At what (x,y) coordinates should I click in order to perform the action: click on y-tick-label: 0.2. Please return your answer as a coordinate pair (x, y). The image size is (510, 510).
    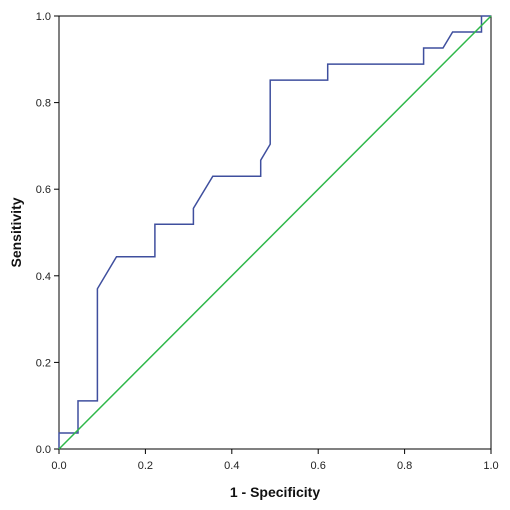
    Looking at the image, I should click on (43, 363).